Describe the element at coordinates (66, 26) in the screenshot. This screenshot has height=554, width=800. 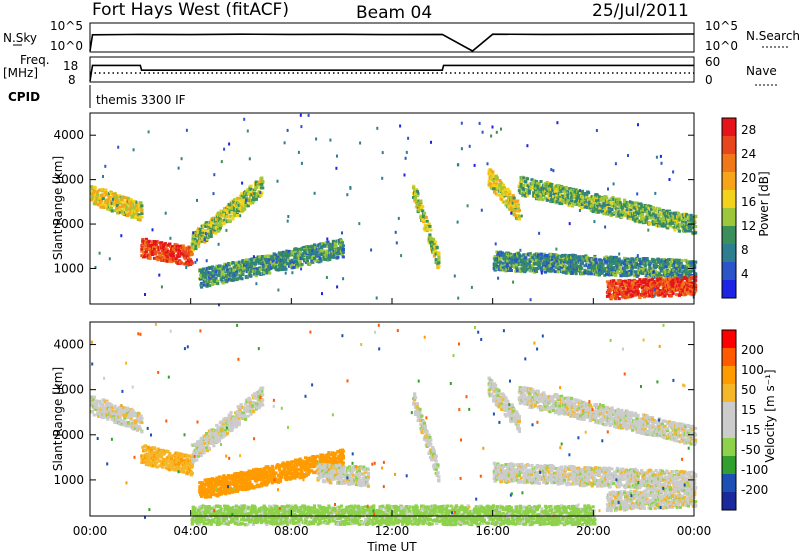
I see `noise-left-tick-top: 10^5` at that location.